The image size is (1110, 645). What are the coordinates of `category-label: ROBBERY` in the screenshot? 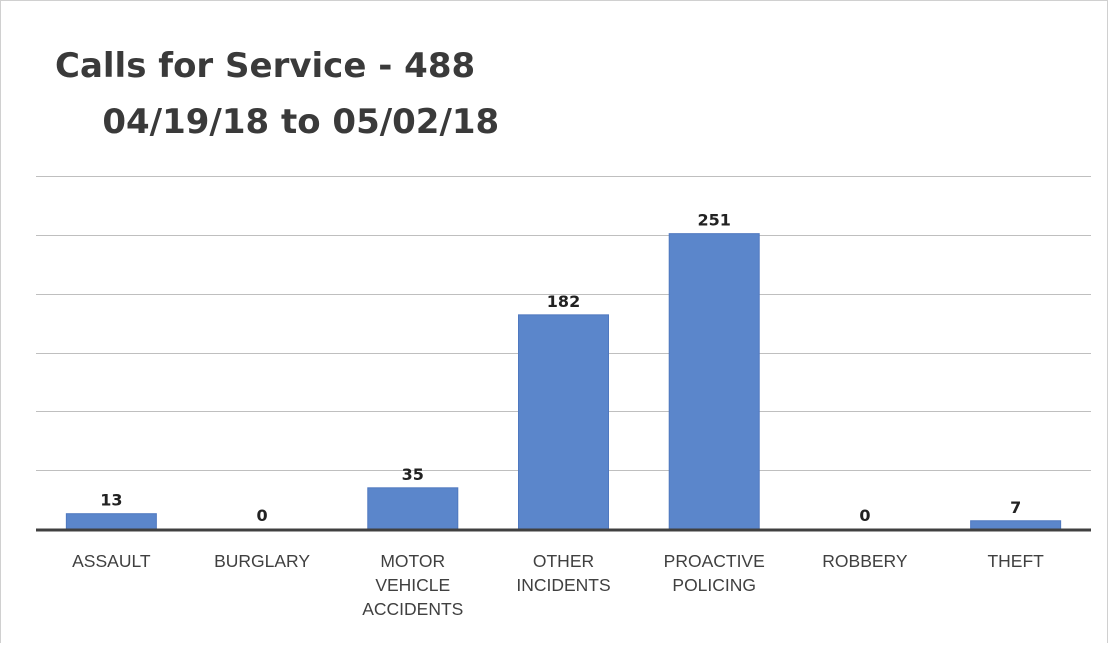 It's located at (865, 561).